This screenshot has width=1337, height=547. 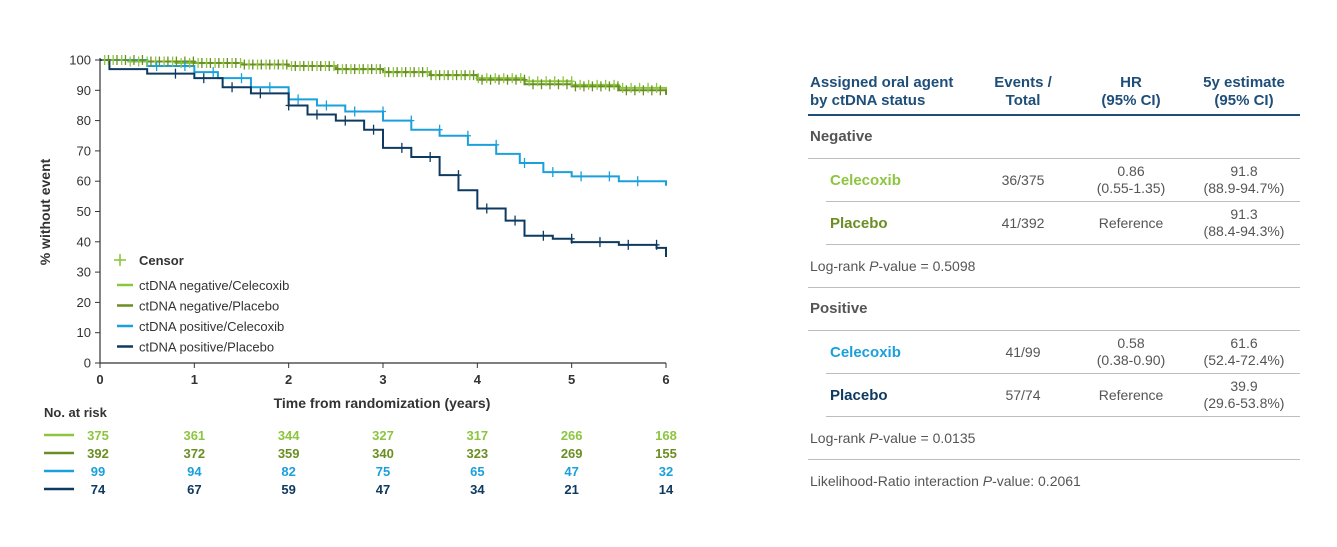 What do you see at coordinates (1244, 91) in the screenshot?
I see `header-estimate: 5y estimate (95% CI)` at bounding box center [1244, 91].